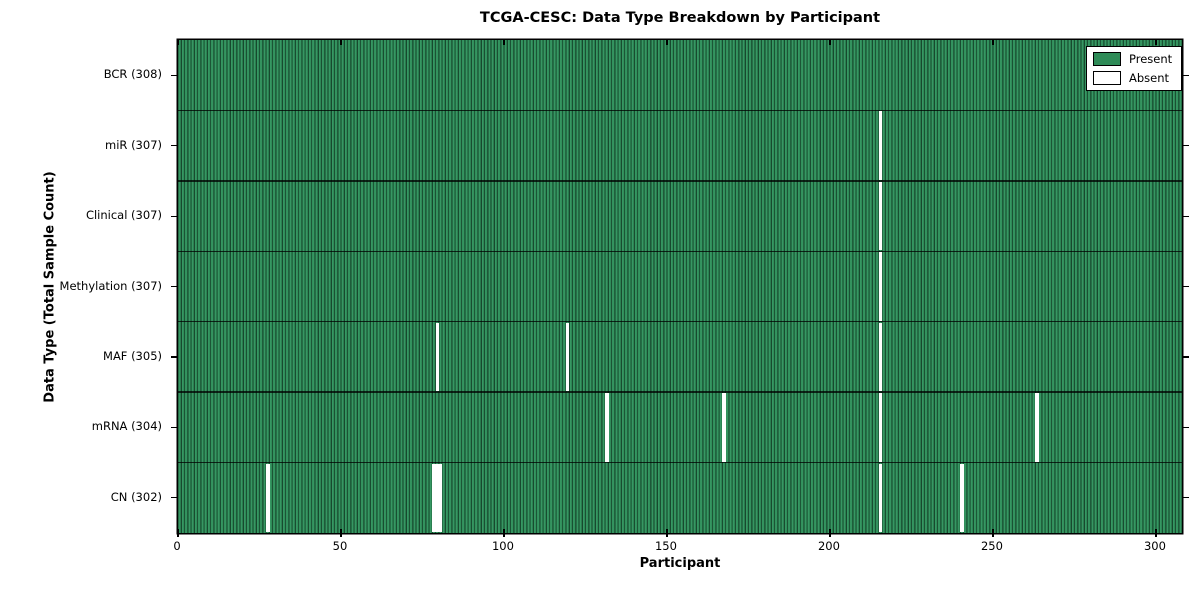 The image size is (1200, 600). Describe the element at coordinates (1154, 546) in the screenshot. I see `x-tick-label: 300` at that location.